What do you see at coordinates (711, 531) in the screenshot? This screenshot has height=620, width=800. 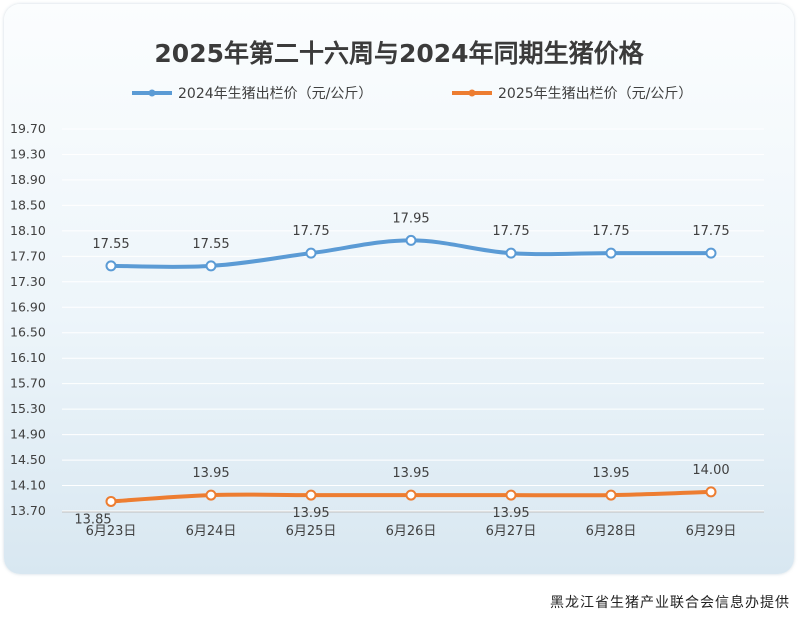 I see `x-tick-label: 6月29日` at bounding box center [711, 531].